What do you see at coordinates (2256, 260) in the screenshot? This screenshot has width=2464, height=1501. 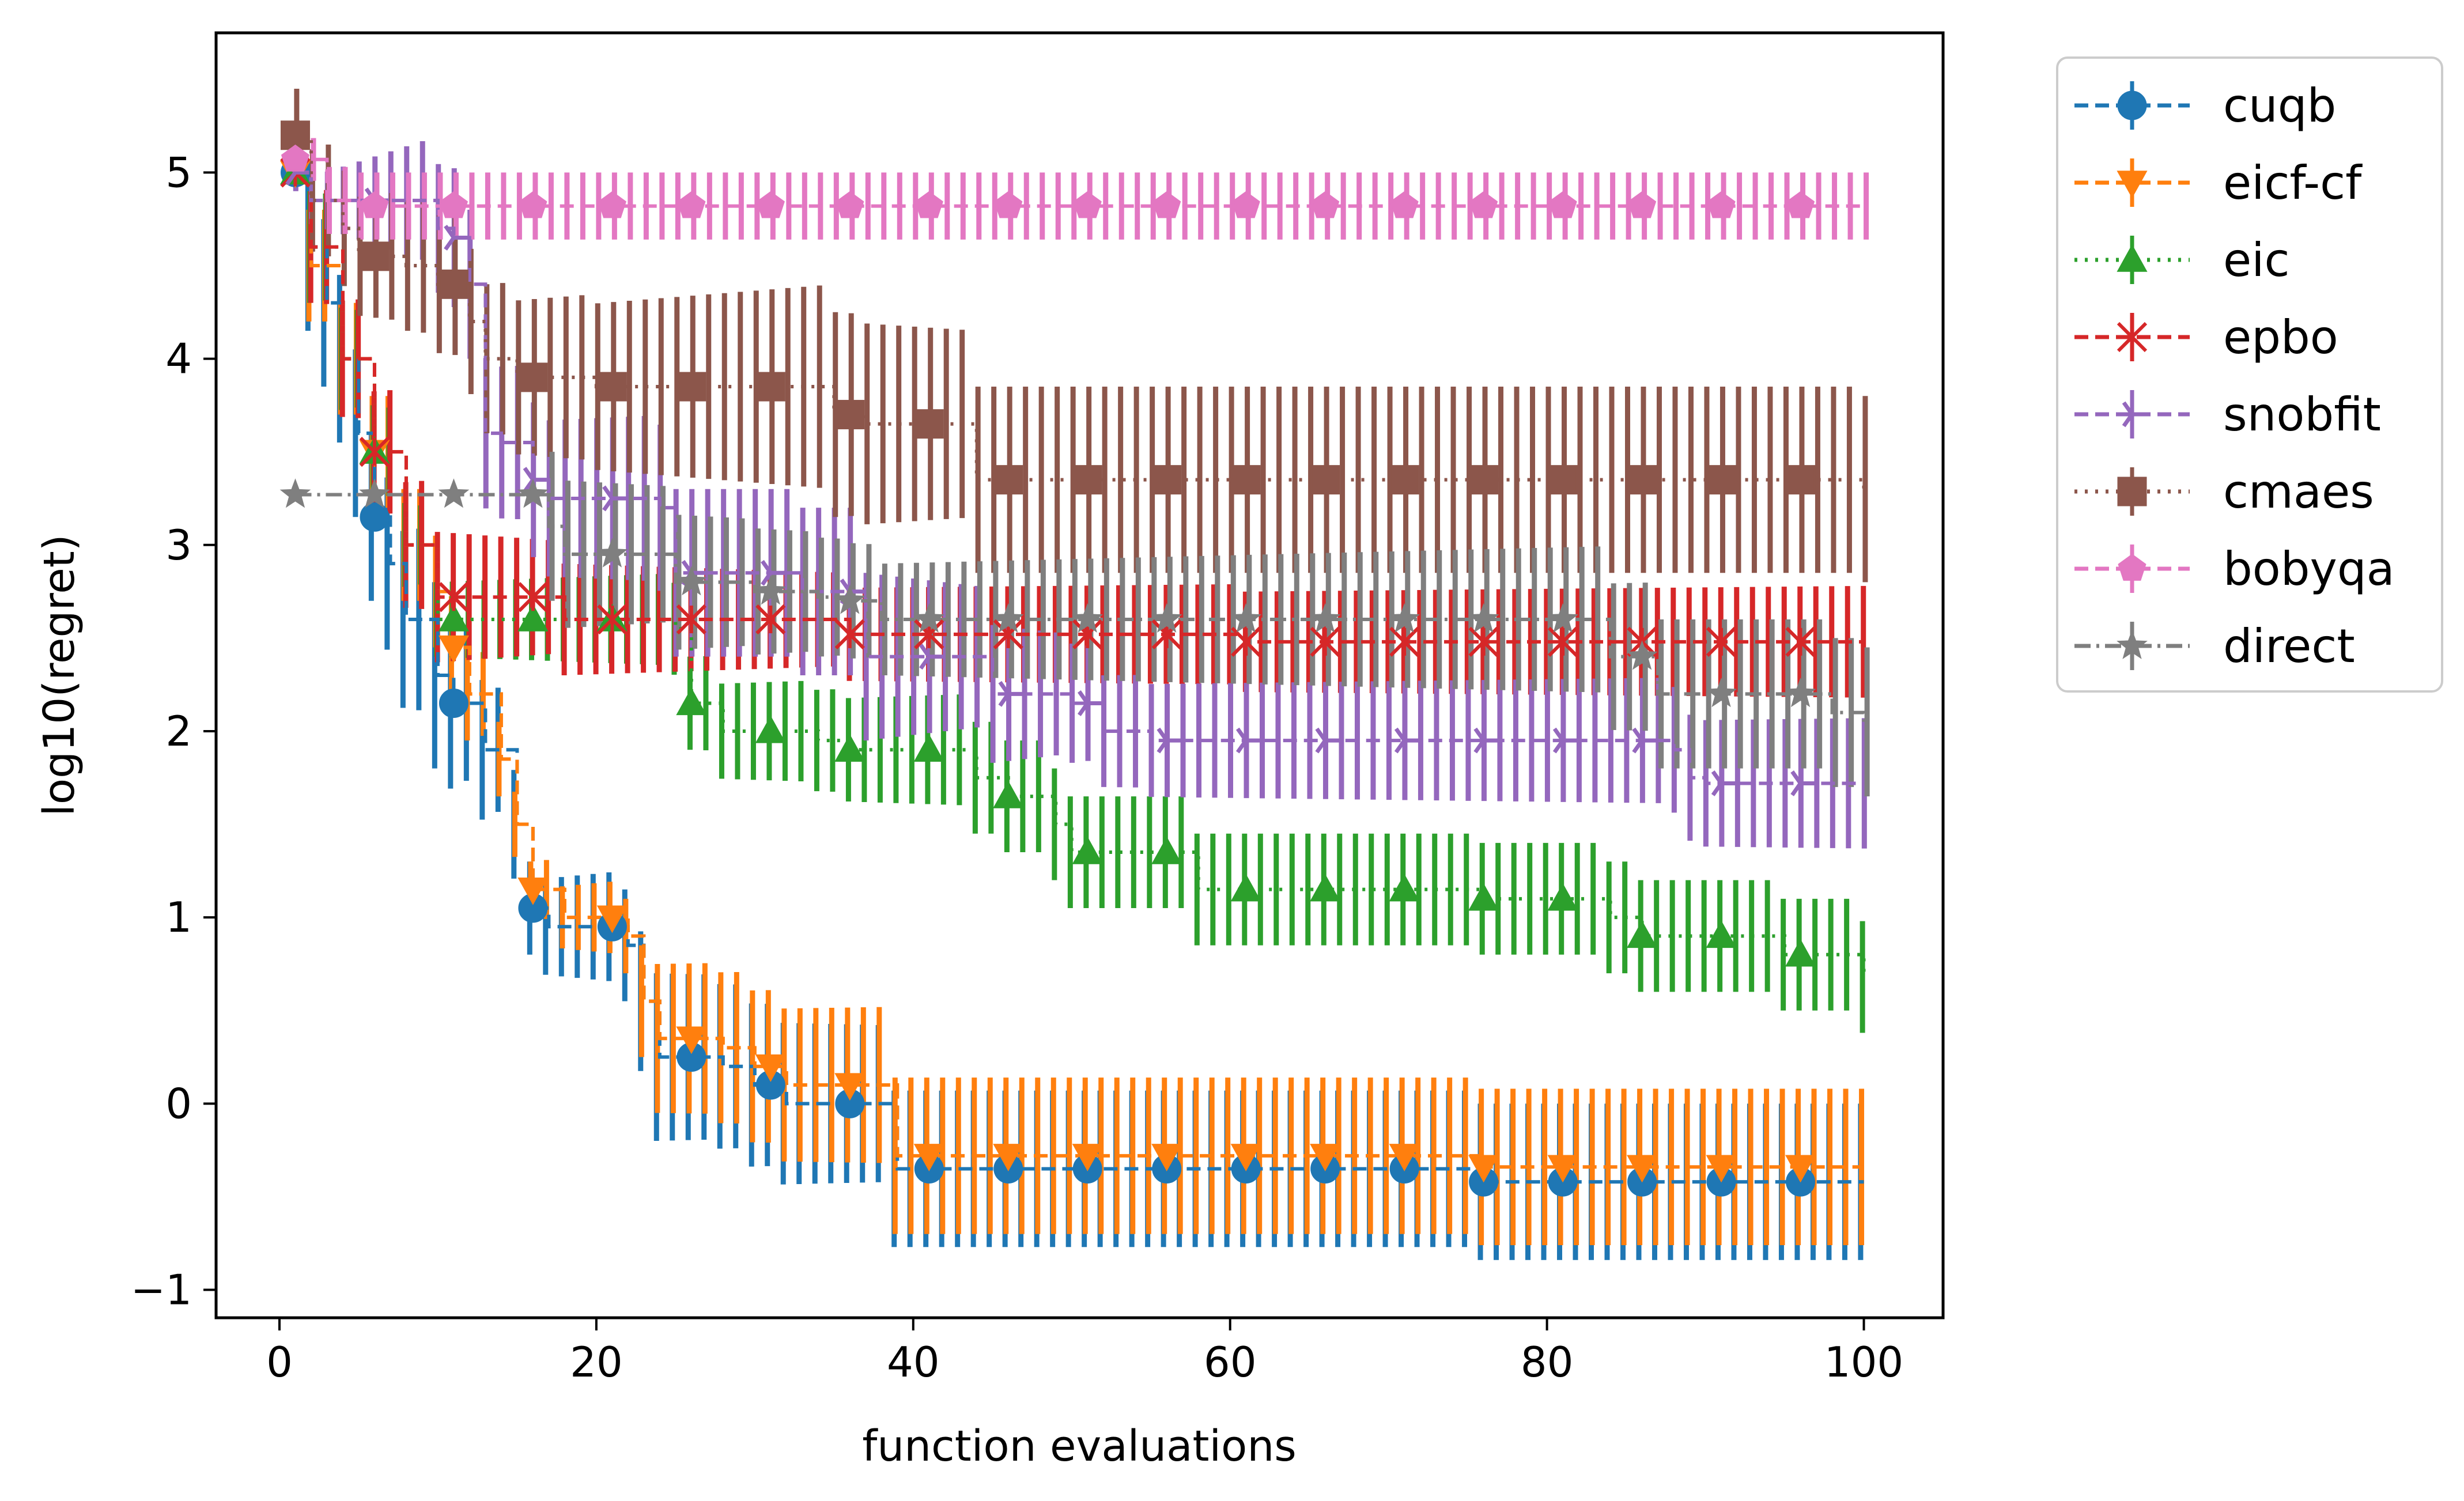 I see `legend-label: eic` at bounding box center [2256, 260].